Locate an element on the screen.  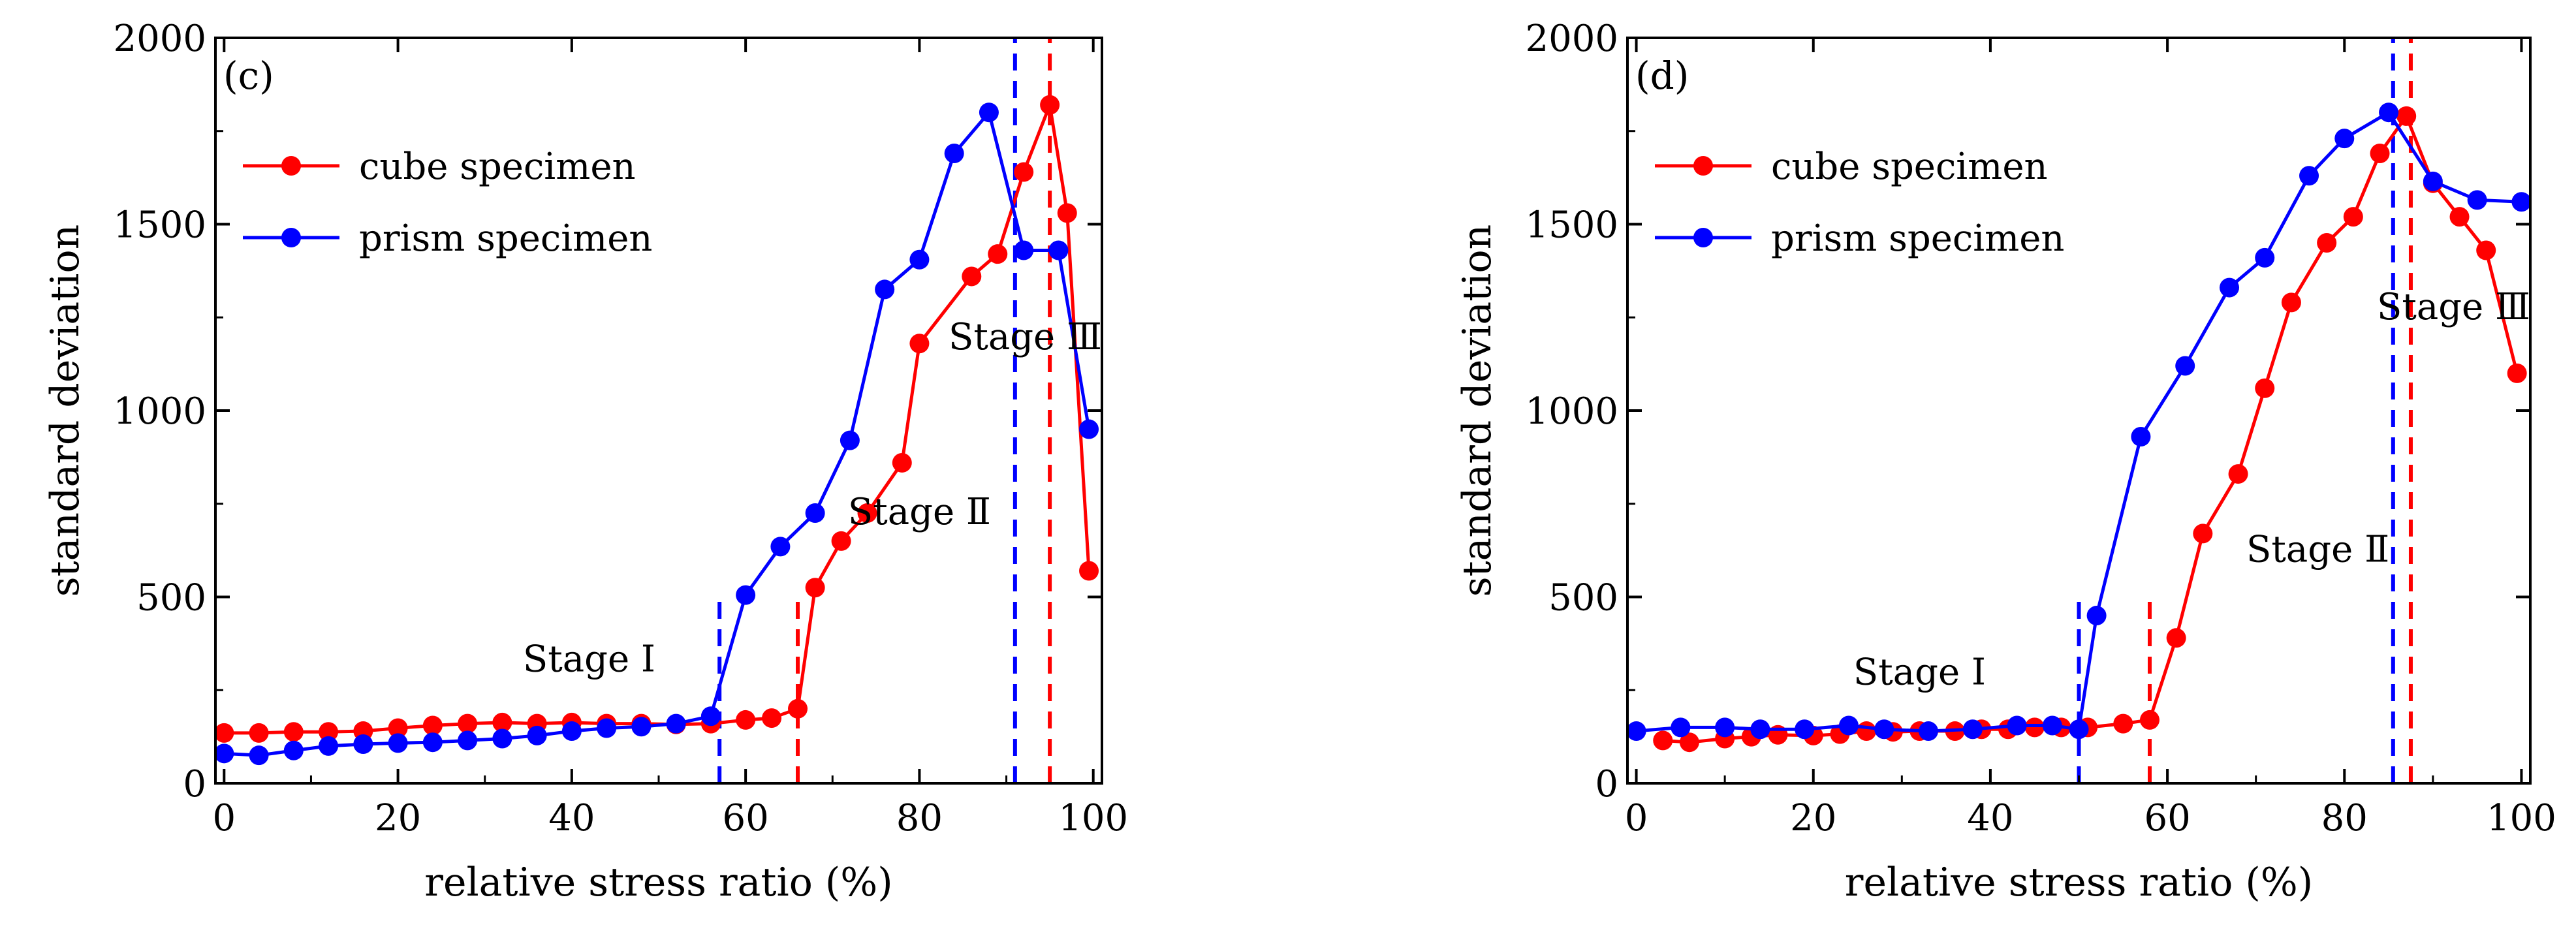
panel-label: (d) is located at coordinates (1662, 76).